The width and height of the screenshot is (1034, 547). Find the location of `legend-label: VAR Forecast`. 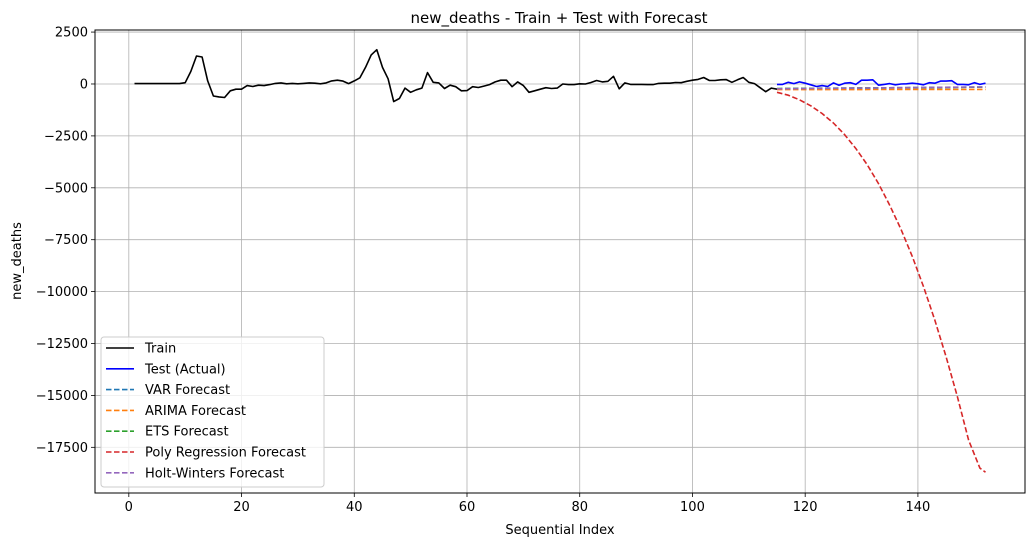

legend-label: VAR Forecast is located at coordinates (187, 390).